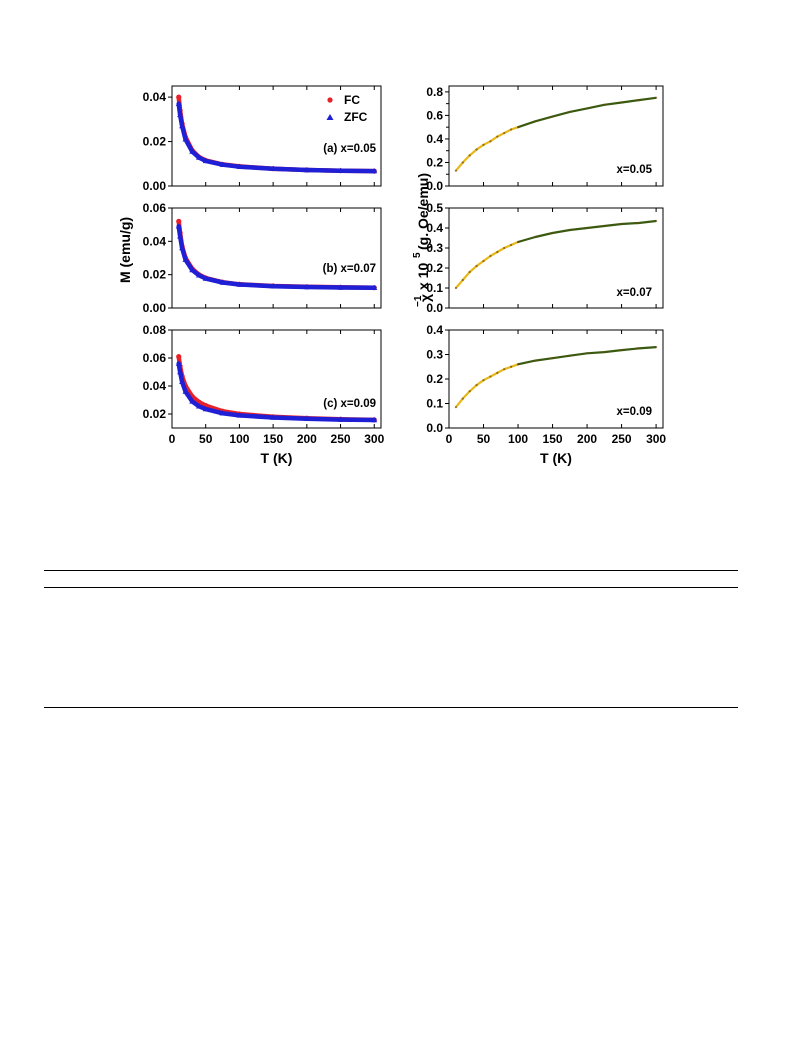  I want to click on left-y-axis-title: M (emu/g), so click(125, 250).